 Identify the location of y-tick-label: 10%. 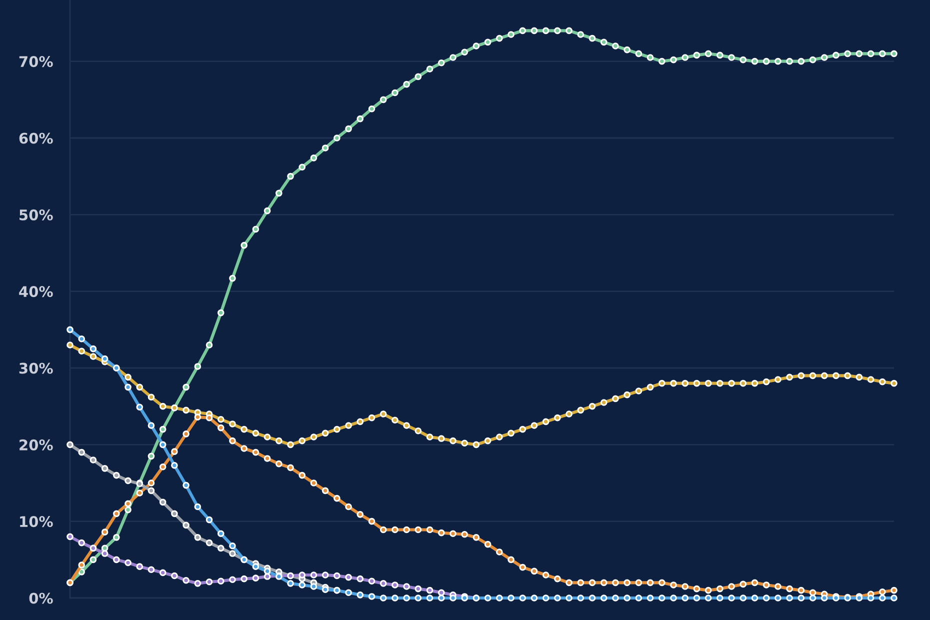
(36, 522).